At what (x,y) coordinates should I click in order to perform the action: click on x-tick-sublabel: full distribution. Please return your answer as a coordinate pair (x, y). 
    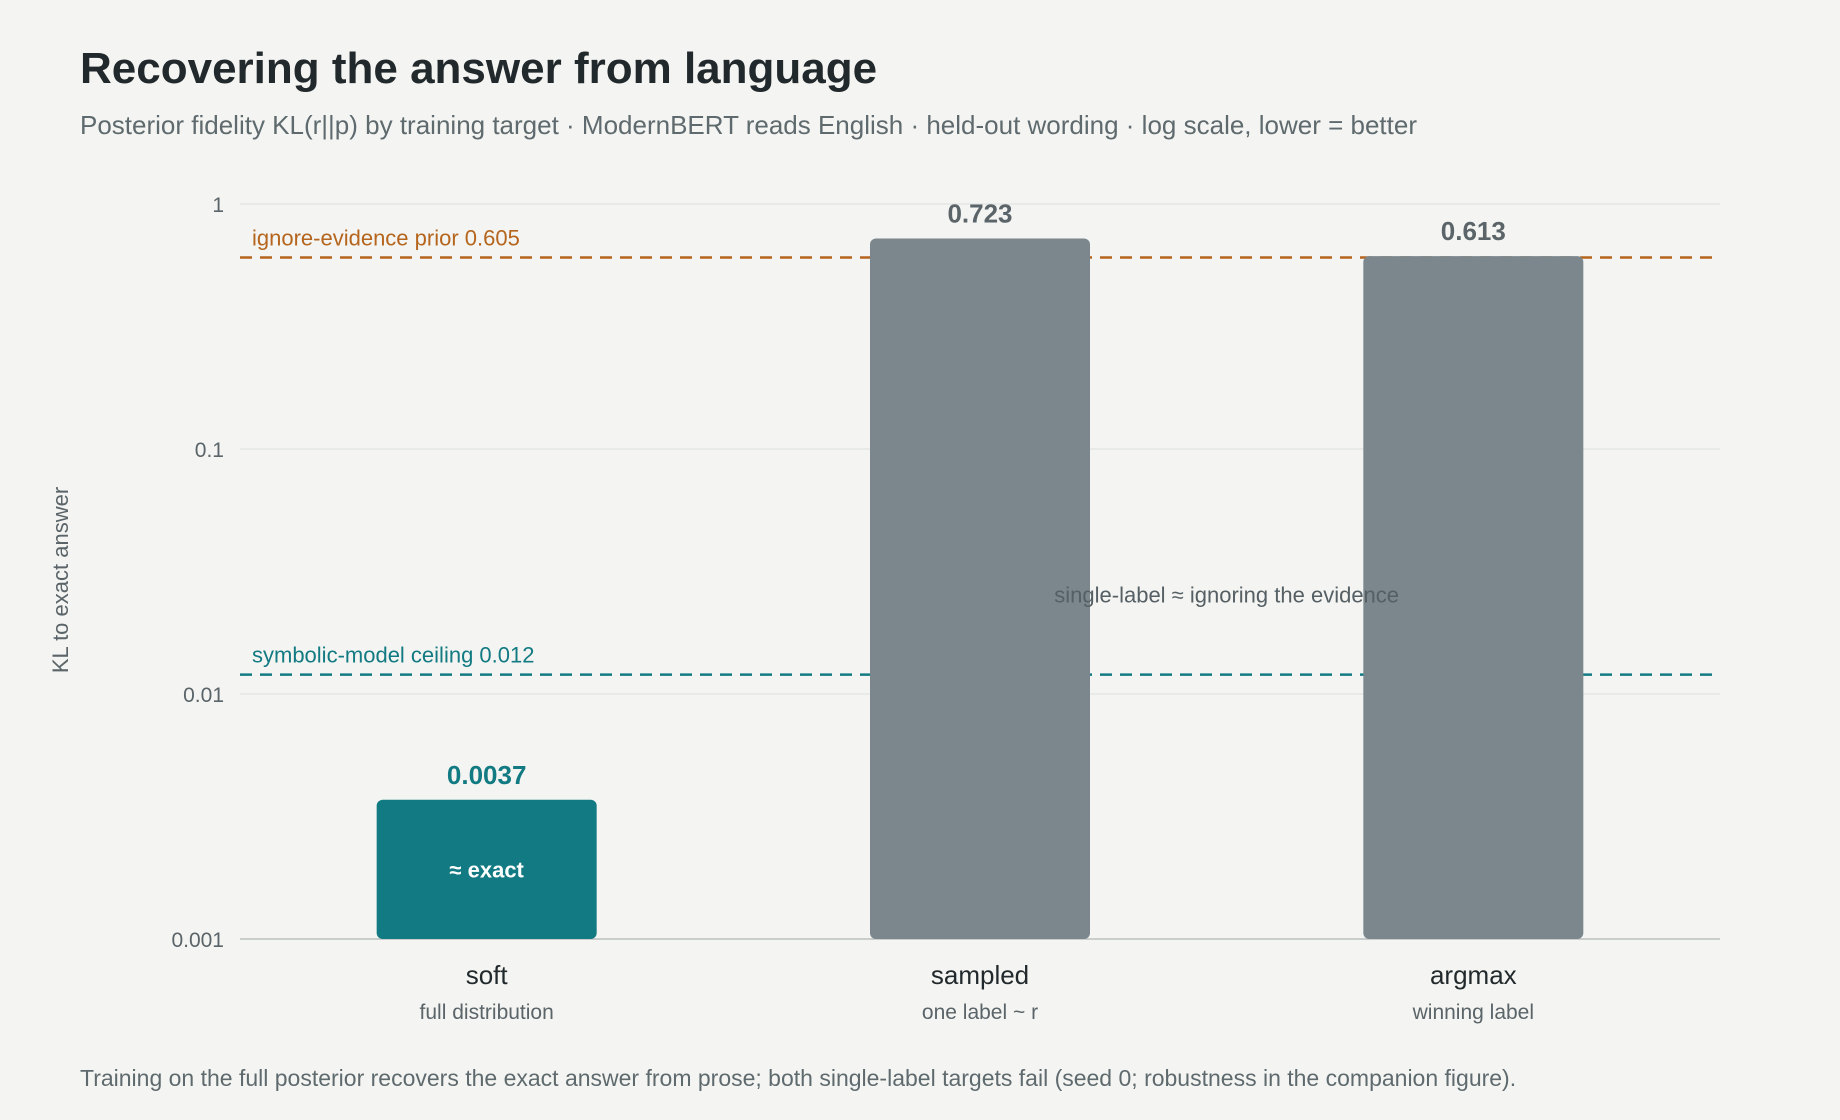
    Looking at the image, I should click on (487, 1012).